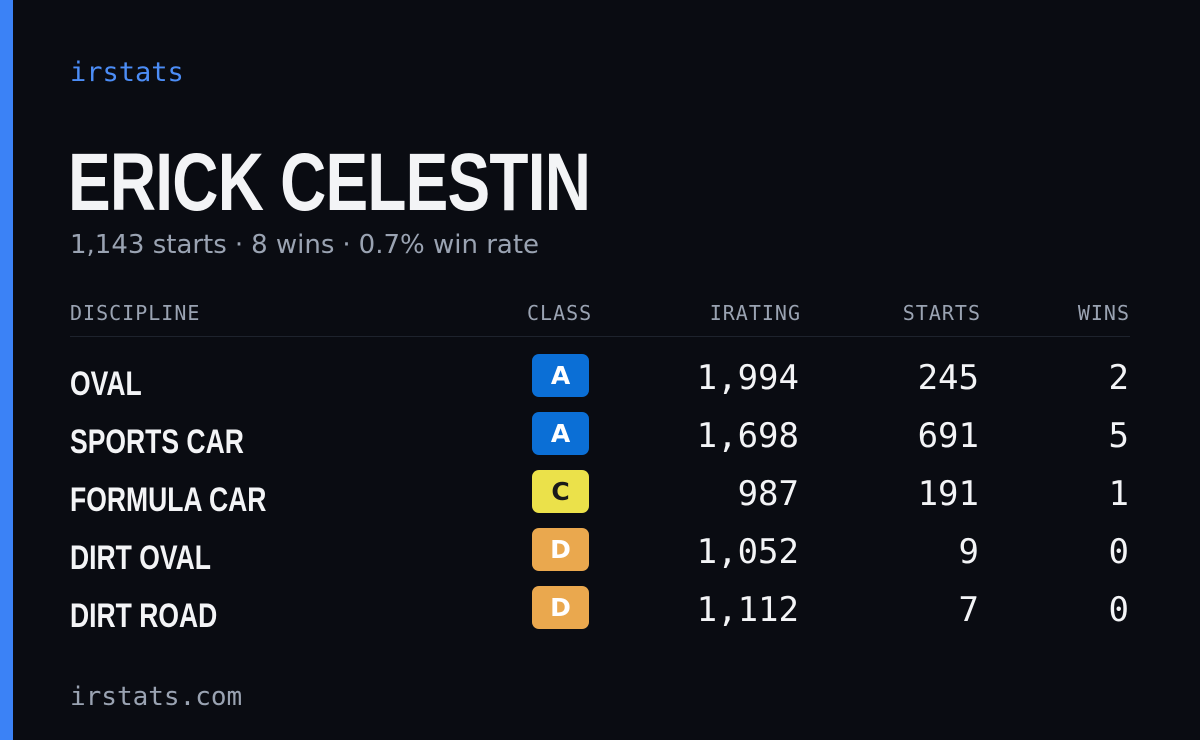 The image size is (1200, 740). What do you see at coordinates (755, 313) in the screenshot?
I see `column-header-irating: IRATING` at bounding box center [755, 313].